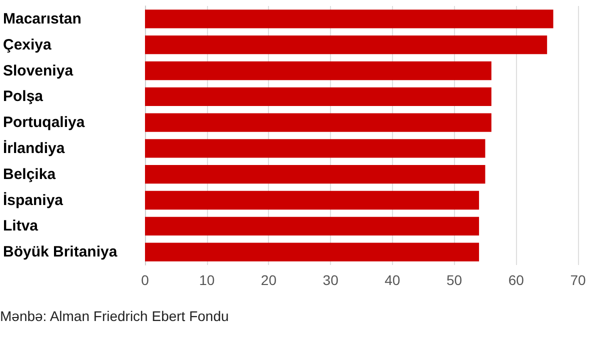 This screenshot has width=592, height=337. I want to click on y-tick-label: Polşa, so click(23, 97).